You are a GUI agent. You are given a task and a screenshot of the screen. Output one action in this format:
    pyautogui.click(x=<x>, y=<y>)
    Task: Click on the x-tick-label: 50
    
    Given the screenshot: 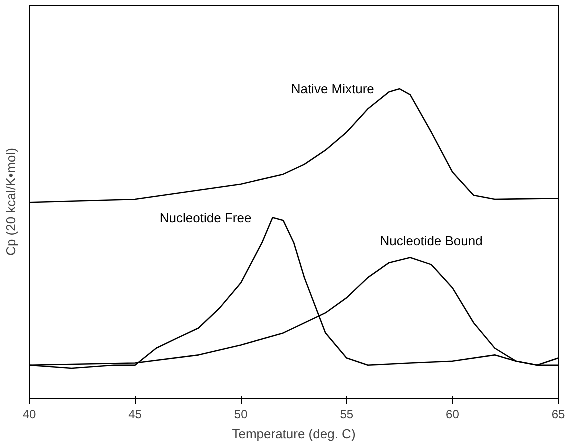 What is the action you would take?
    pyautogui.click(x=241, y=415)
    